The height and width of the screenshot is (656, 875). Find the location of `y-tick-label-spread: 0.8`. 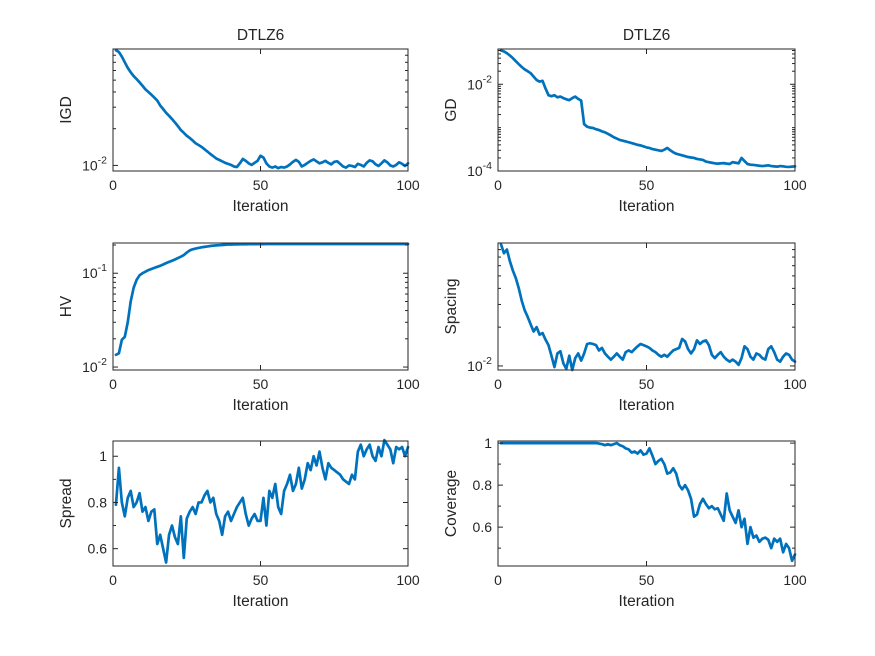

y-tick-label-spread: 0.8 is located at coordinates (98, 502).